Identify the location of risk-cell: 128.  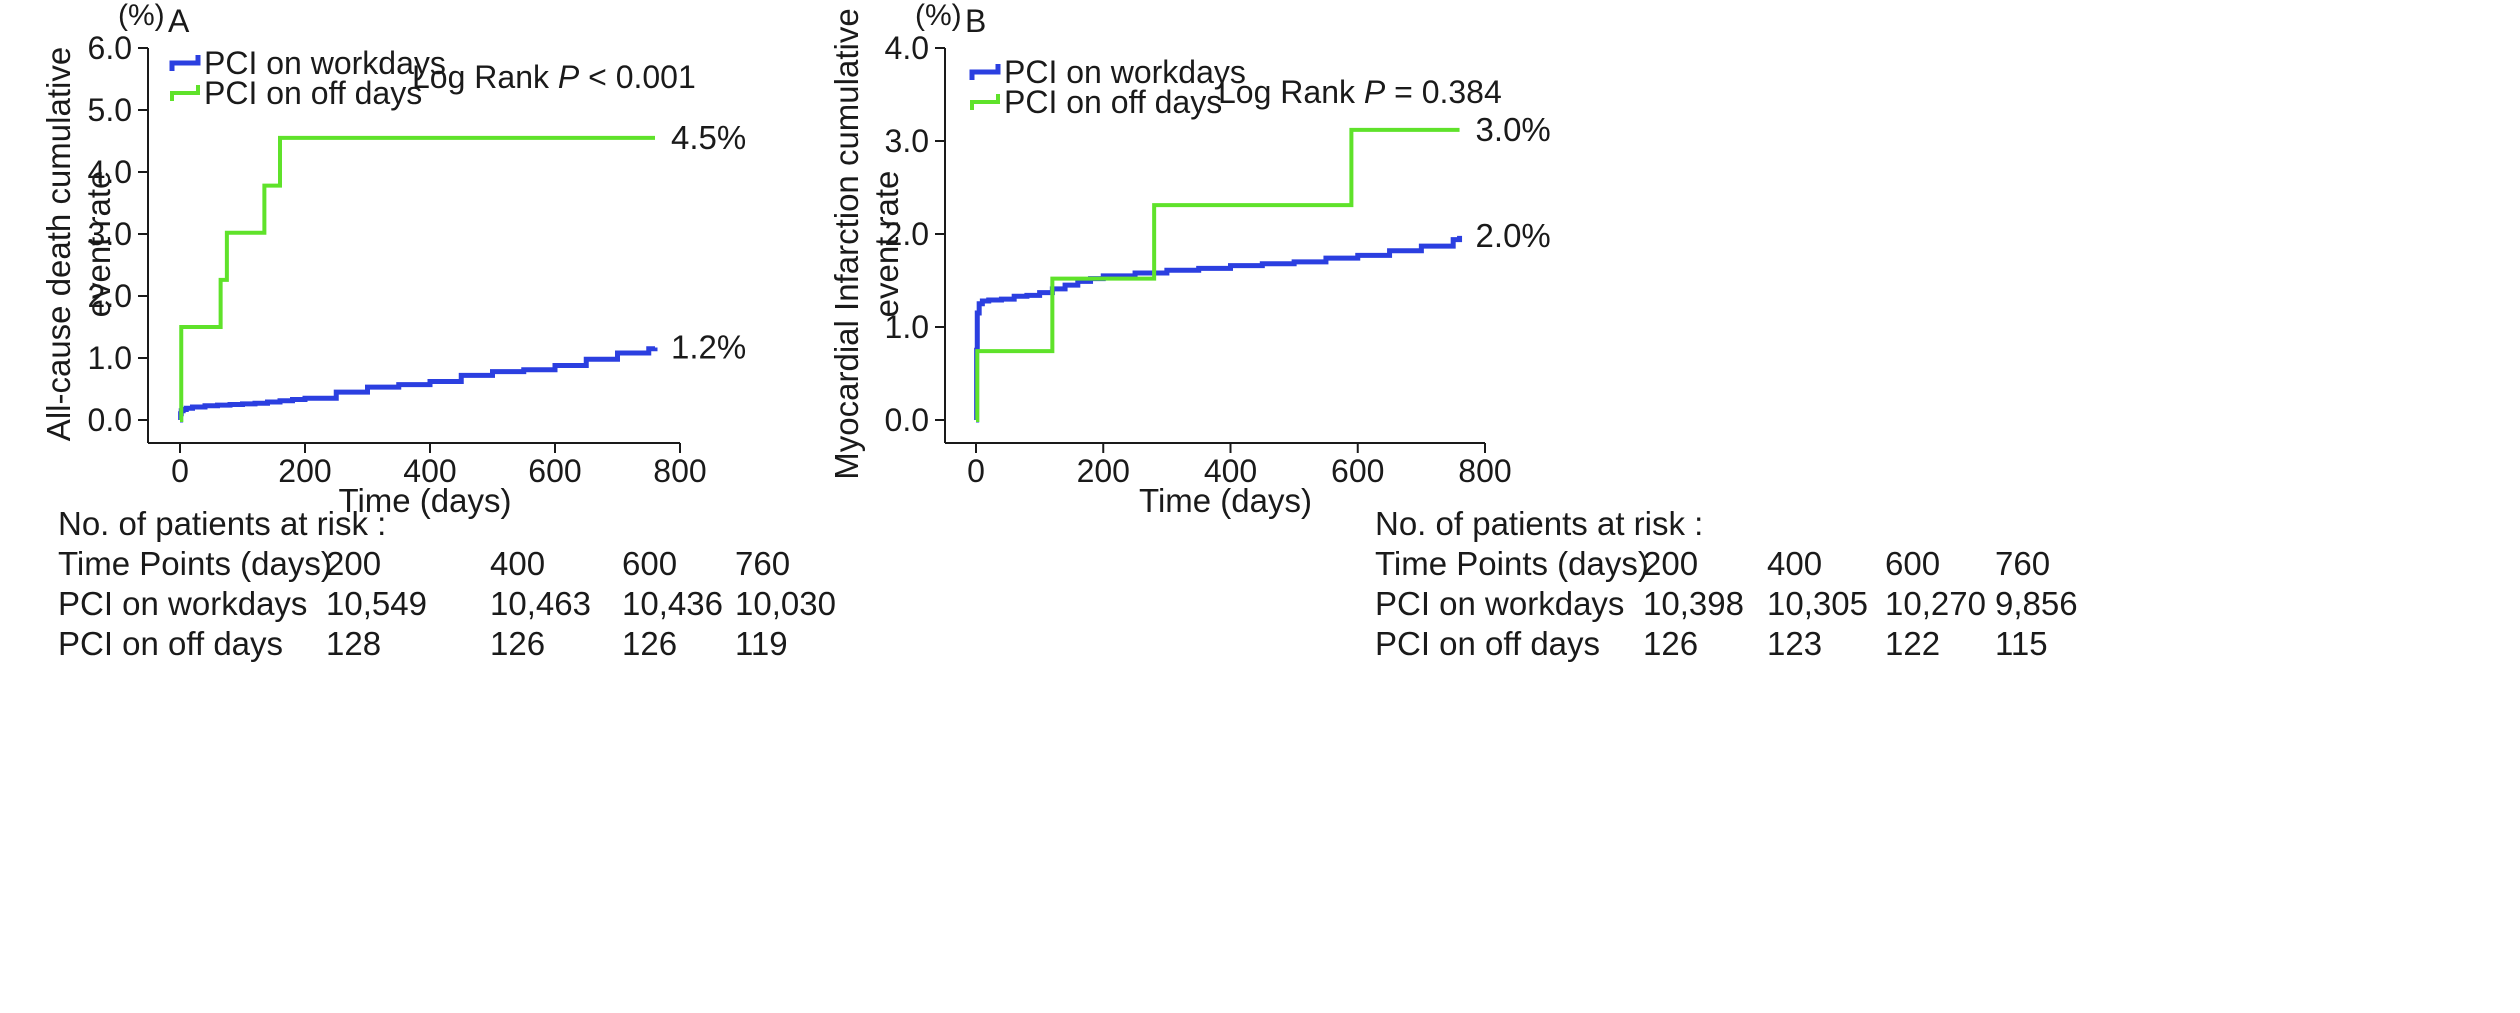
(354, 643).